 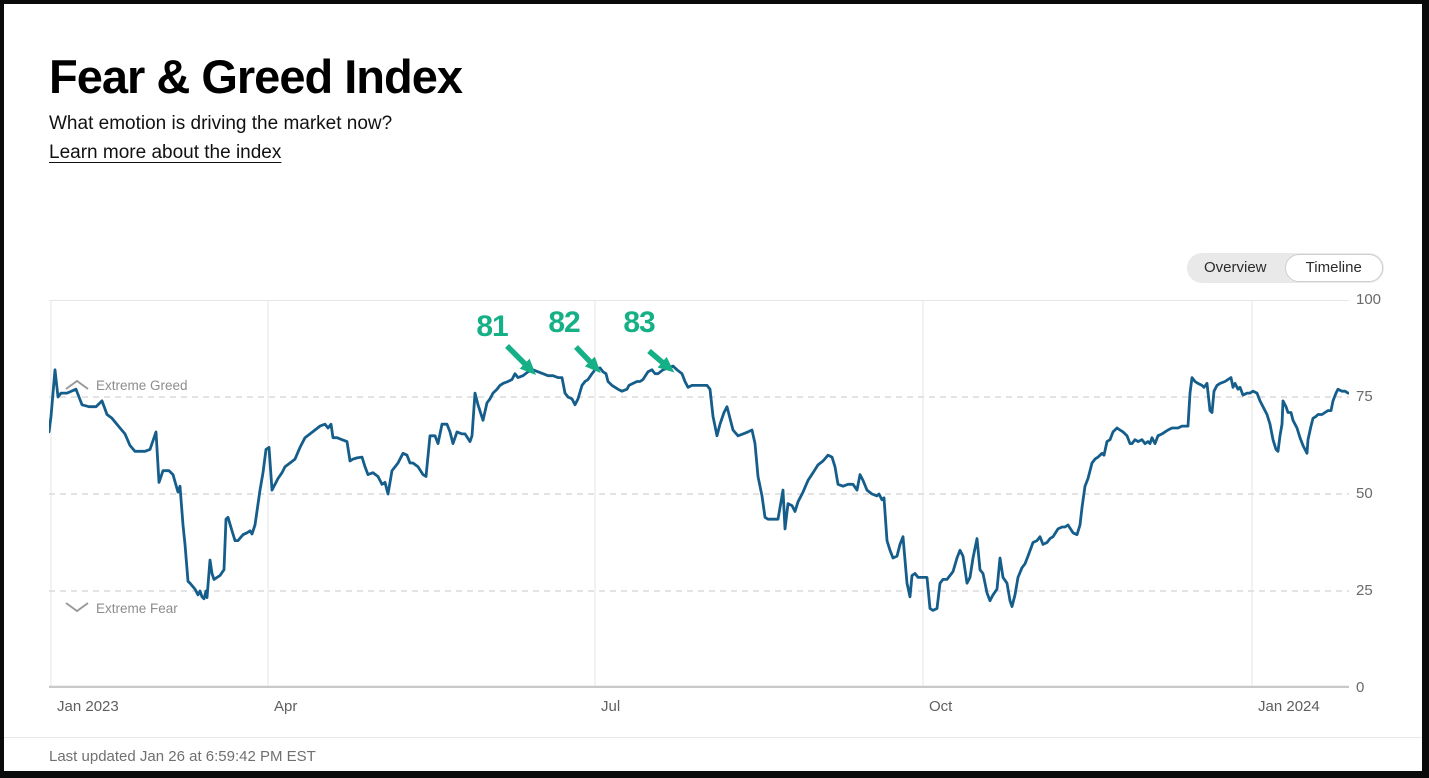 I want to click on overview-button: Overview, so click(x=1235, y=267).